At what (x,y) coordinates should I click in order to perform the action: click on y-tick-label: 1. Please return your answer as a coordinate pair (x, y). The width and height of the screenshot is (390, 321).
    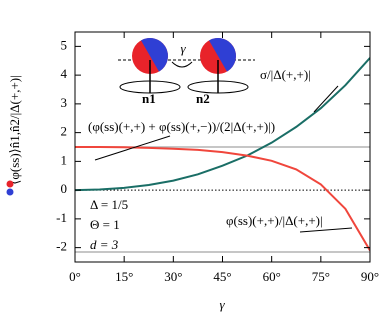
    Looking at the image, I should click on (64, 159).